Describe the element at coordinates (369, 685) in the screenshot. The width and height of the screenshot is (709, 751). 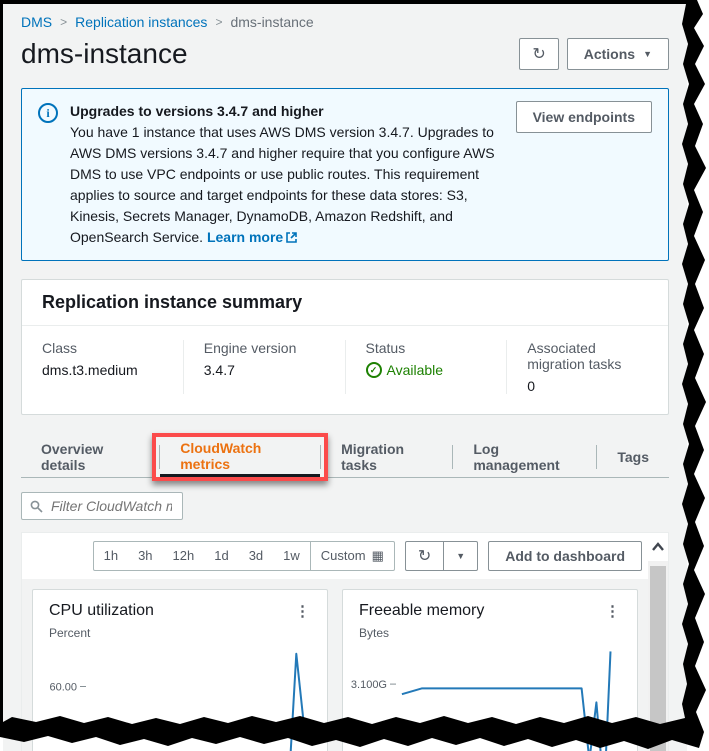
I see `svg-text: 3.100G` at that location.